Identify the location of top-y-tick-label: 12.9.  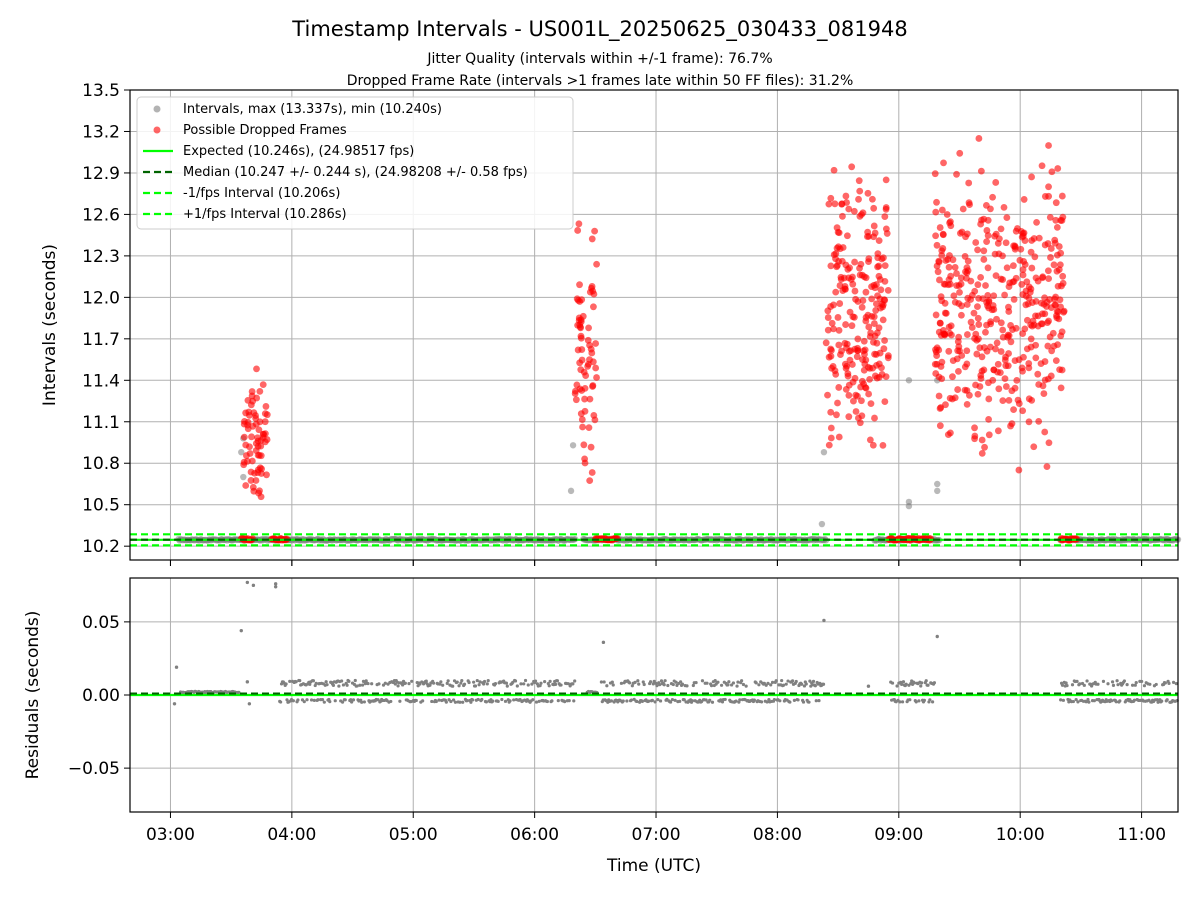
(101, 174).